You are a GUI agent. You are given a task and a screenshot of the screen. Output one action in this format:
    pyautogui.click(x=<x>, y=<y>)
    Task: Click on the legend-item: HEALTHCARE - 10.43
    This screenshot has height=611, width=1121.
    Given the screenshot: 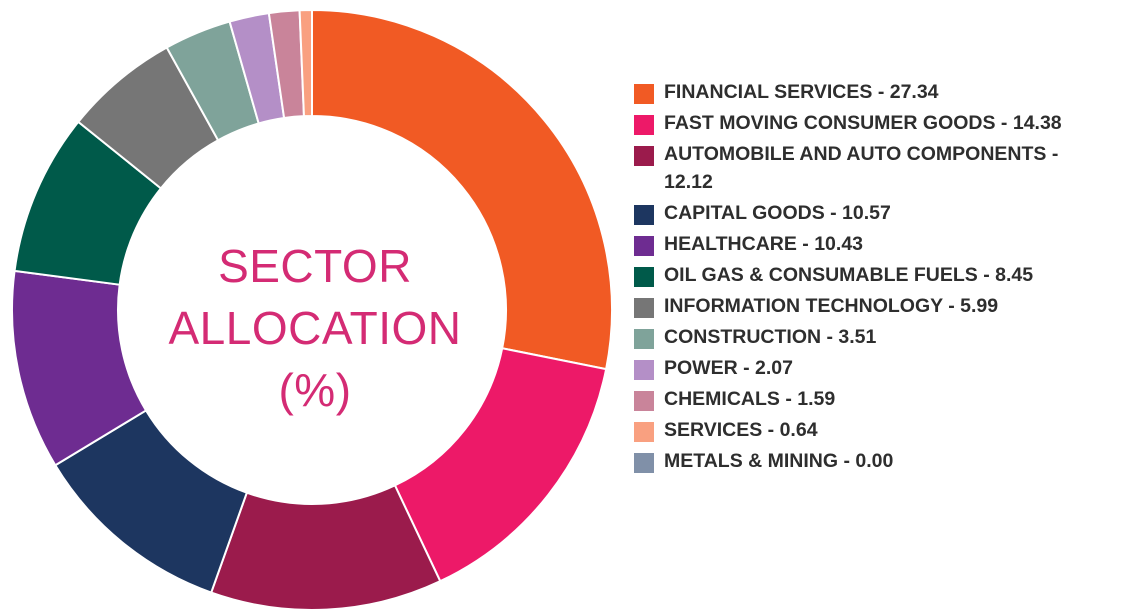 What is the action you would take?
    pyautogui.click(x=874, y=245)
    